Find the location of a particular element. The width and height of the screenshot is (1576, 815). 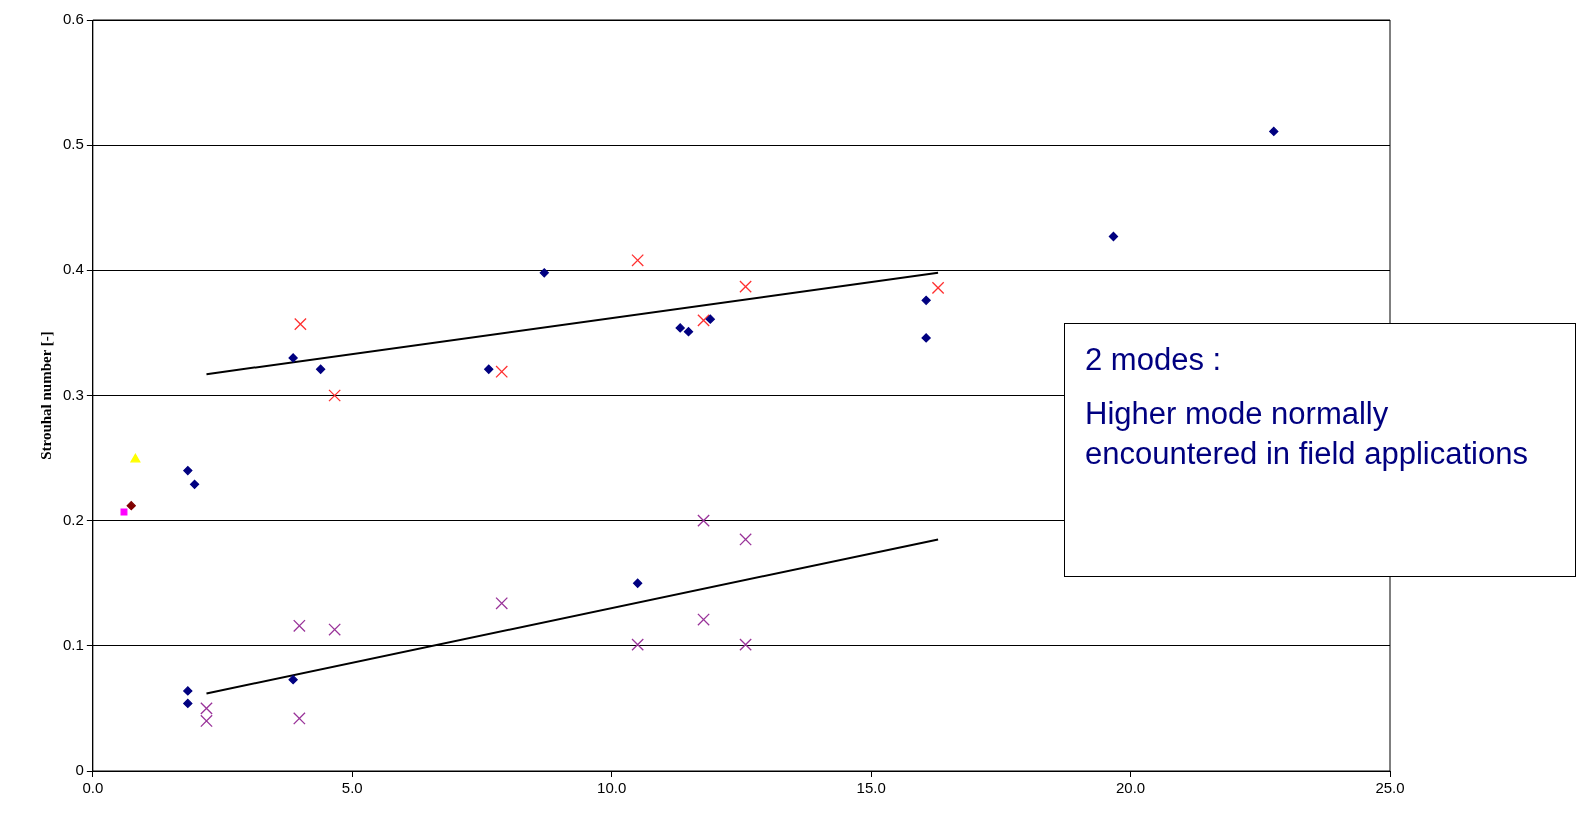

x-tick-label: 20.0 is located at coordinates (1130, 788).